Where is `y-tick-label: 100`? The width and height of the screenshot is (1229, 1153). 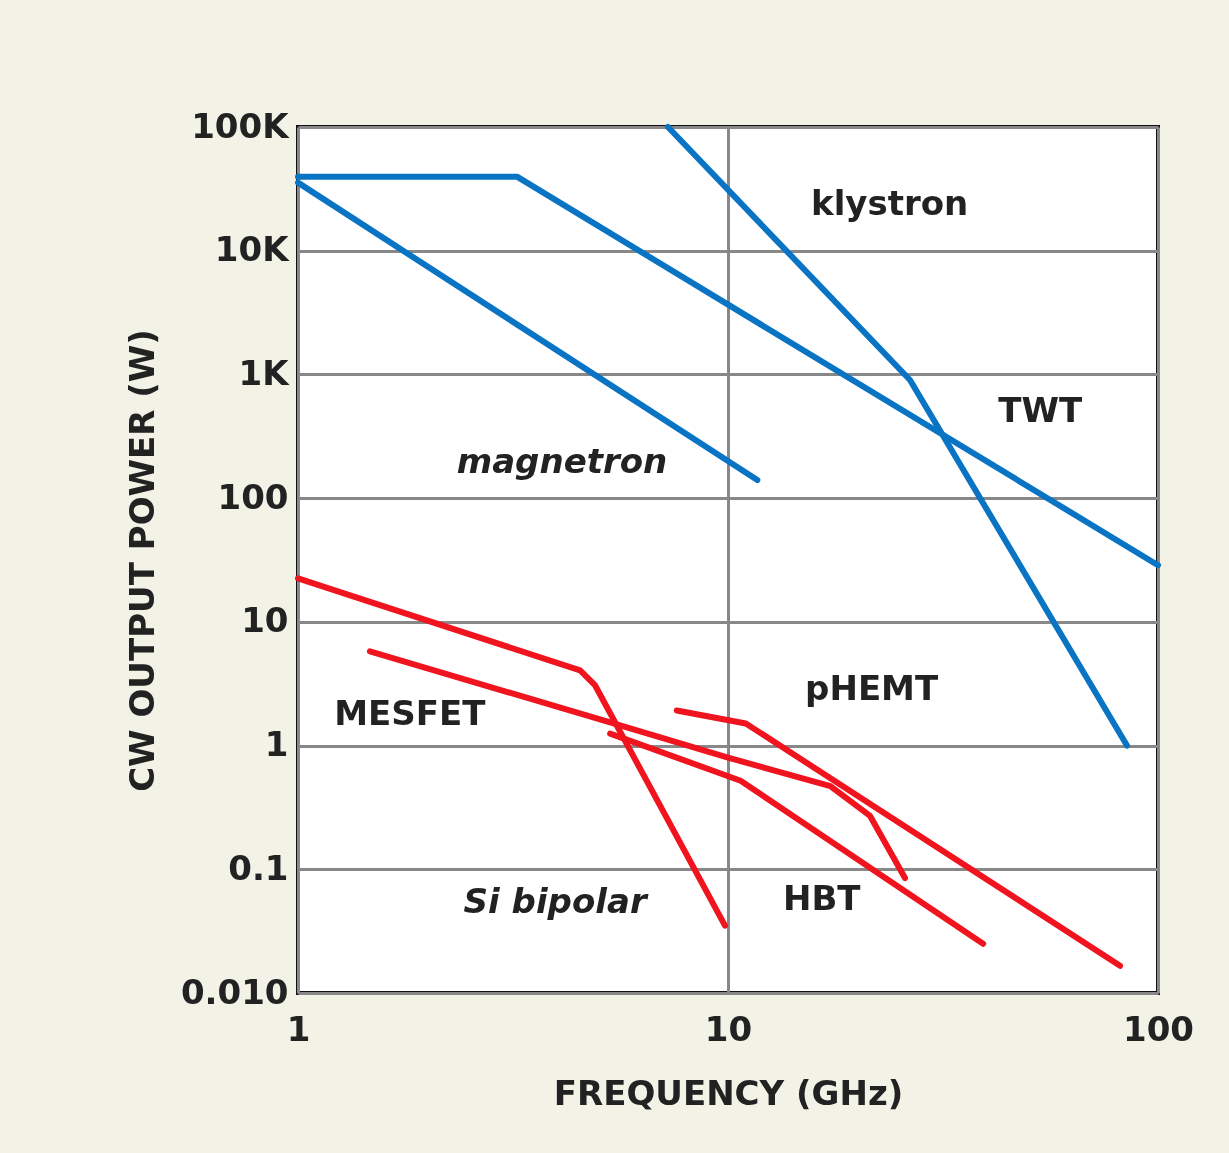
y-tick-label: 100 is located at coordinates (253, 496).